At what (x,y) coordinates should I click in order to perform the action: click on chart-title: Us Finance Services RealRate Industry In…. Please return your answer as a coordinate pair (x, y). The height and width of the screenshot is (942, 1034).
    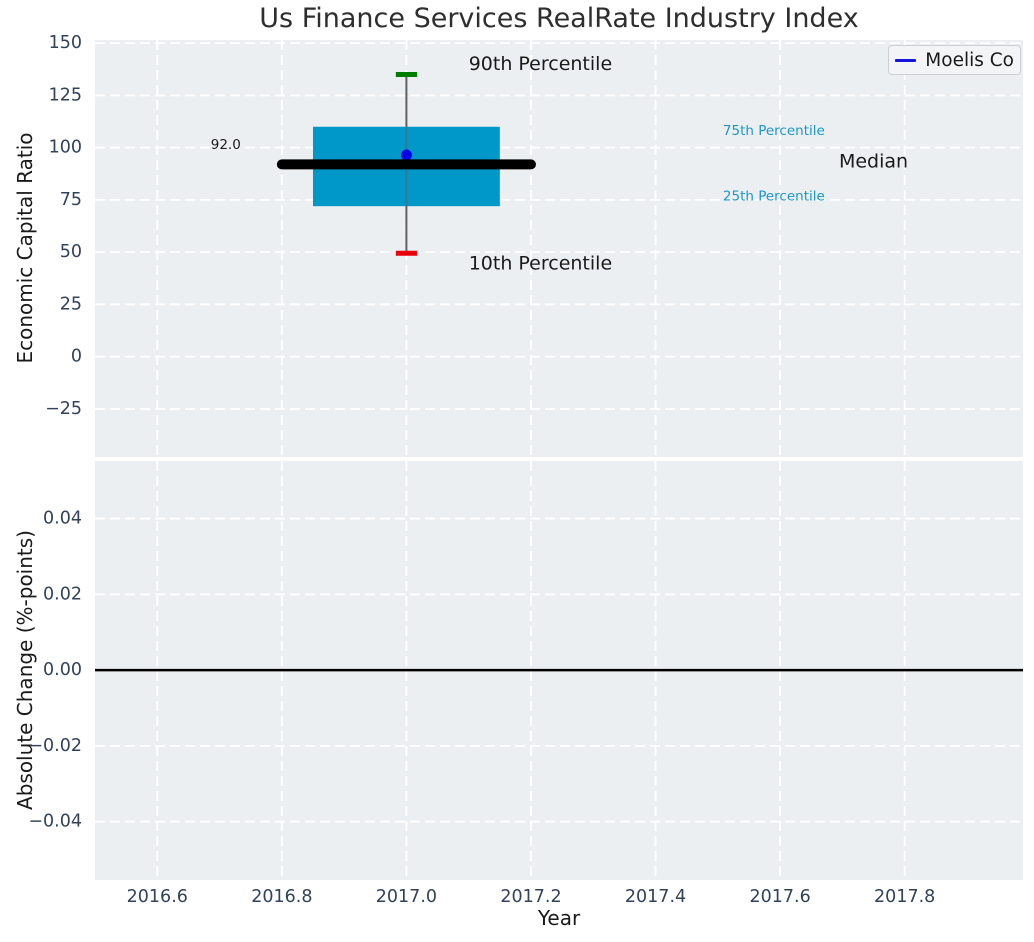
    Looking at the image, I should click on (559, 18).